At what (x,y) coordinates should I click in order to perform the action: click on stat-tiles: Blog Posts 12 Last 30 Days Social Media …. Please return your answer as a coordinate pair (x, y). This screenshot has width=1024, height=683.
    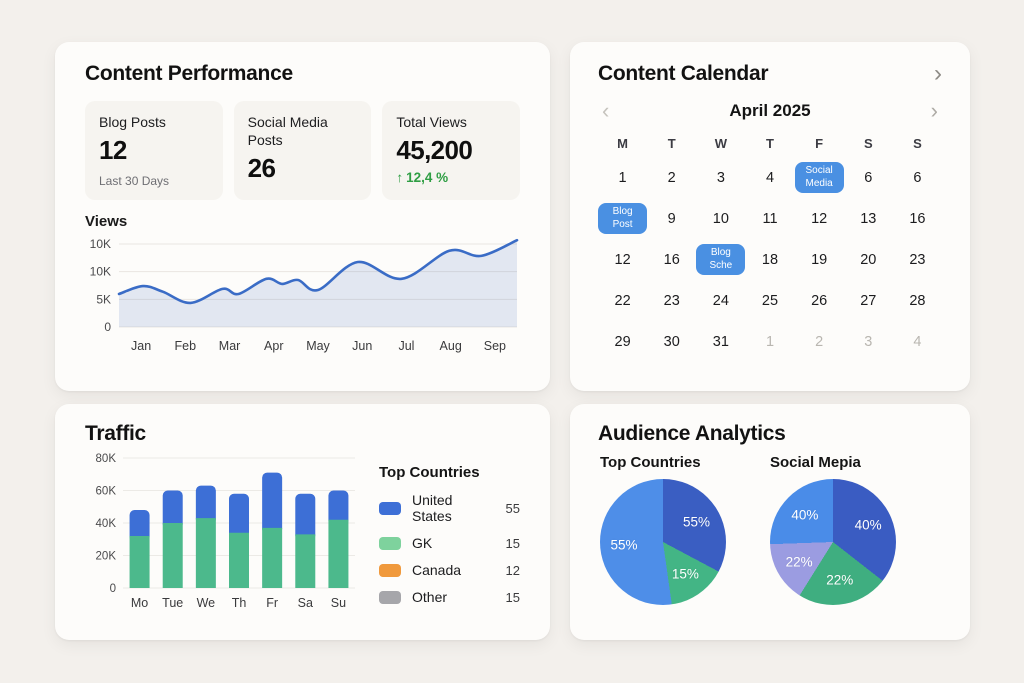
    Looking at the image, I should click on (303, 151).